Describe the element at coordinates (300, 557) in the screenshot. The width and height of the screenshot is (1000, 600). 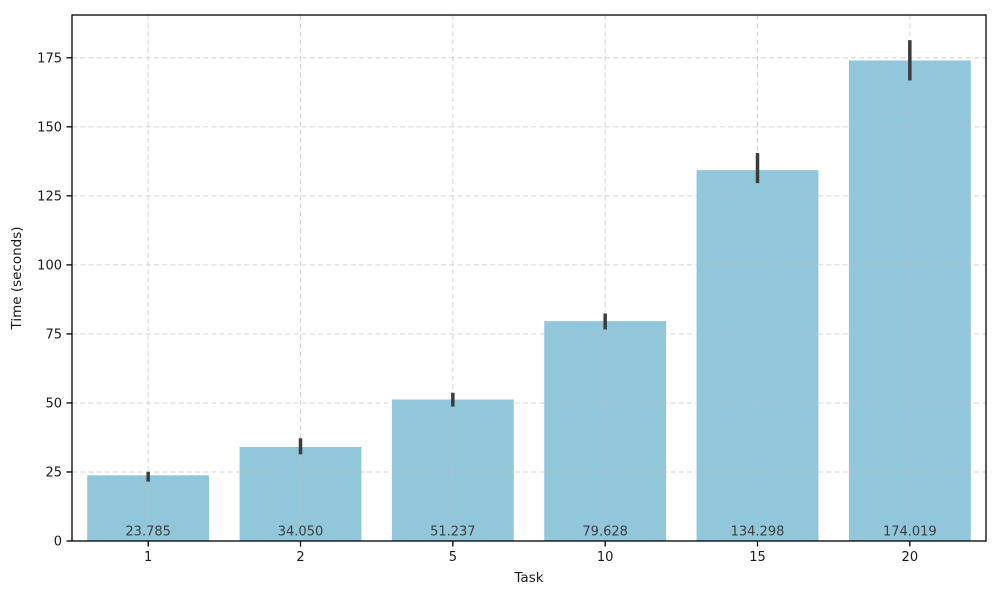
I see `x-tick-label: 2` at that location.